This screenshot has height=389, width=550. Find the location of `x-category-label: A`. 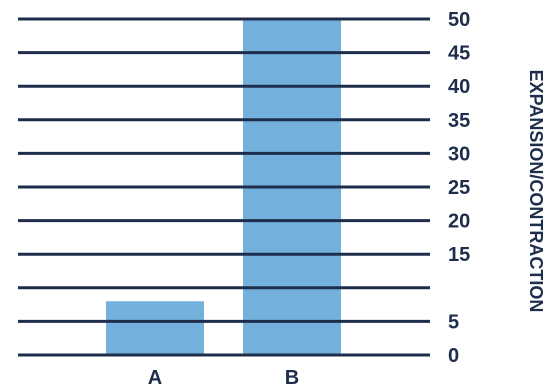

x-category-label: A is located at coordinates (155, 378).